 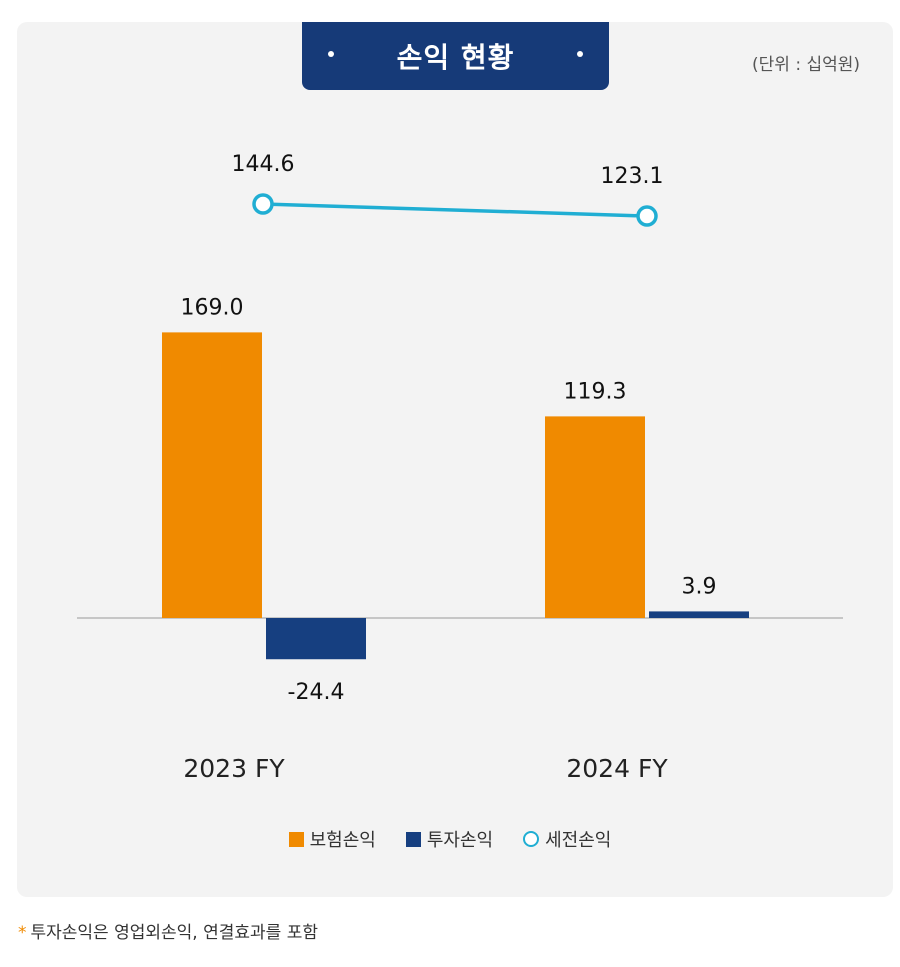 I want to click on footnote-marker: *, so click(x=22, y=933).